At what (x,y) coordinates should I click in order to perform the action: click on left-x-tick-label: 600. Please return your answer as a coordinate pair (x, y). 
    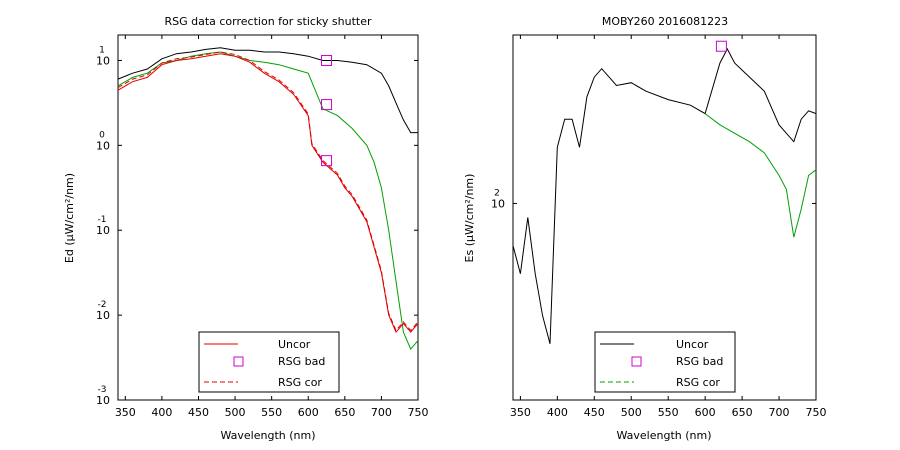
    Looking at the image, I should click on (308, 412).